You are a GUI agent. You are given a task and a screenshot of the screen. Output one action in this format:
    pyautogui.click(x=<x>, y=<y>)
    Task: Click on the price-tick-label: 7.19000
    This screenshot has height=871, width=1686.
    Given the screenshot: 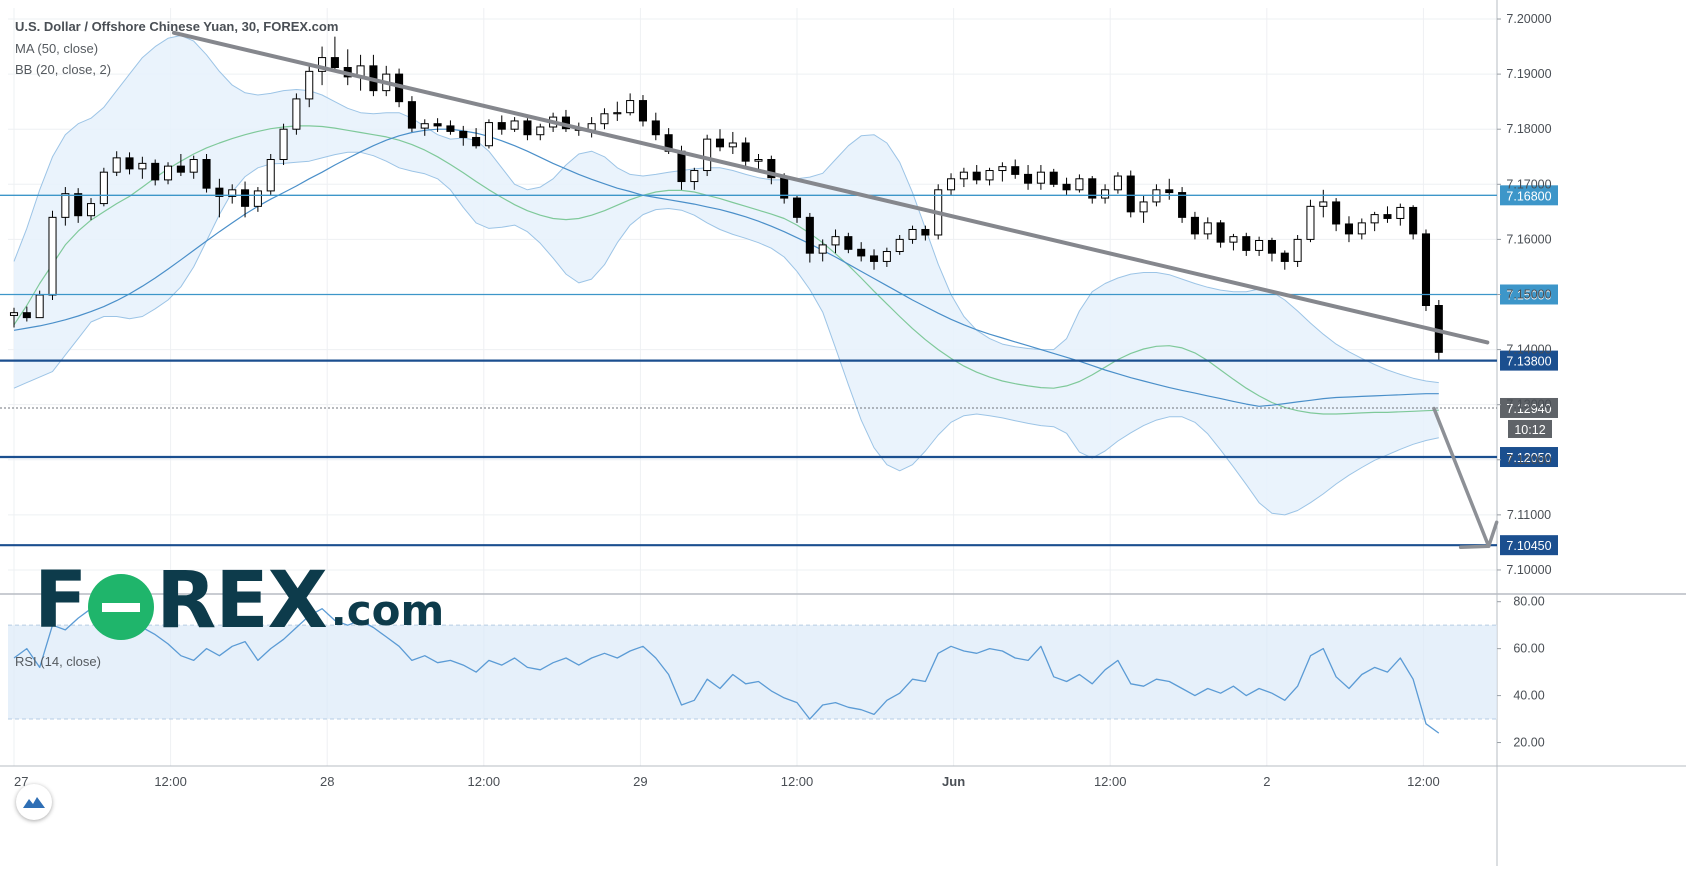 What is the action you would take?
    pyautogui.click(x=1528, y=74)
    